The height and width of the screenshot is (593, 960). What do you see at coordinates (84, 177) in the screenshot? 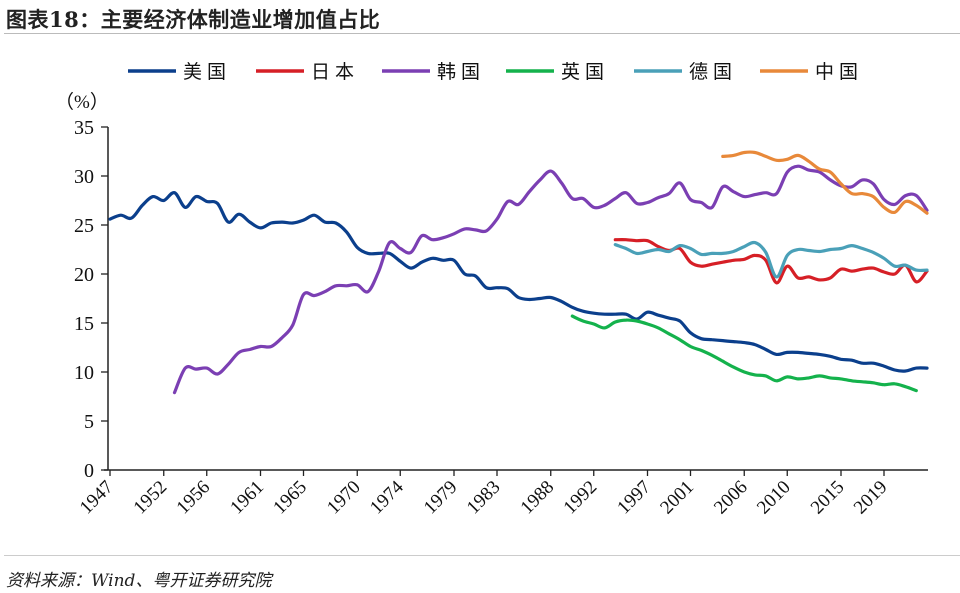
I see `y-tick-label: 30` at bounding box center [84, 177].